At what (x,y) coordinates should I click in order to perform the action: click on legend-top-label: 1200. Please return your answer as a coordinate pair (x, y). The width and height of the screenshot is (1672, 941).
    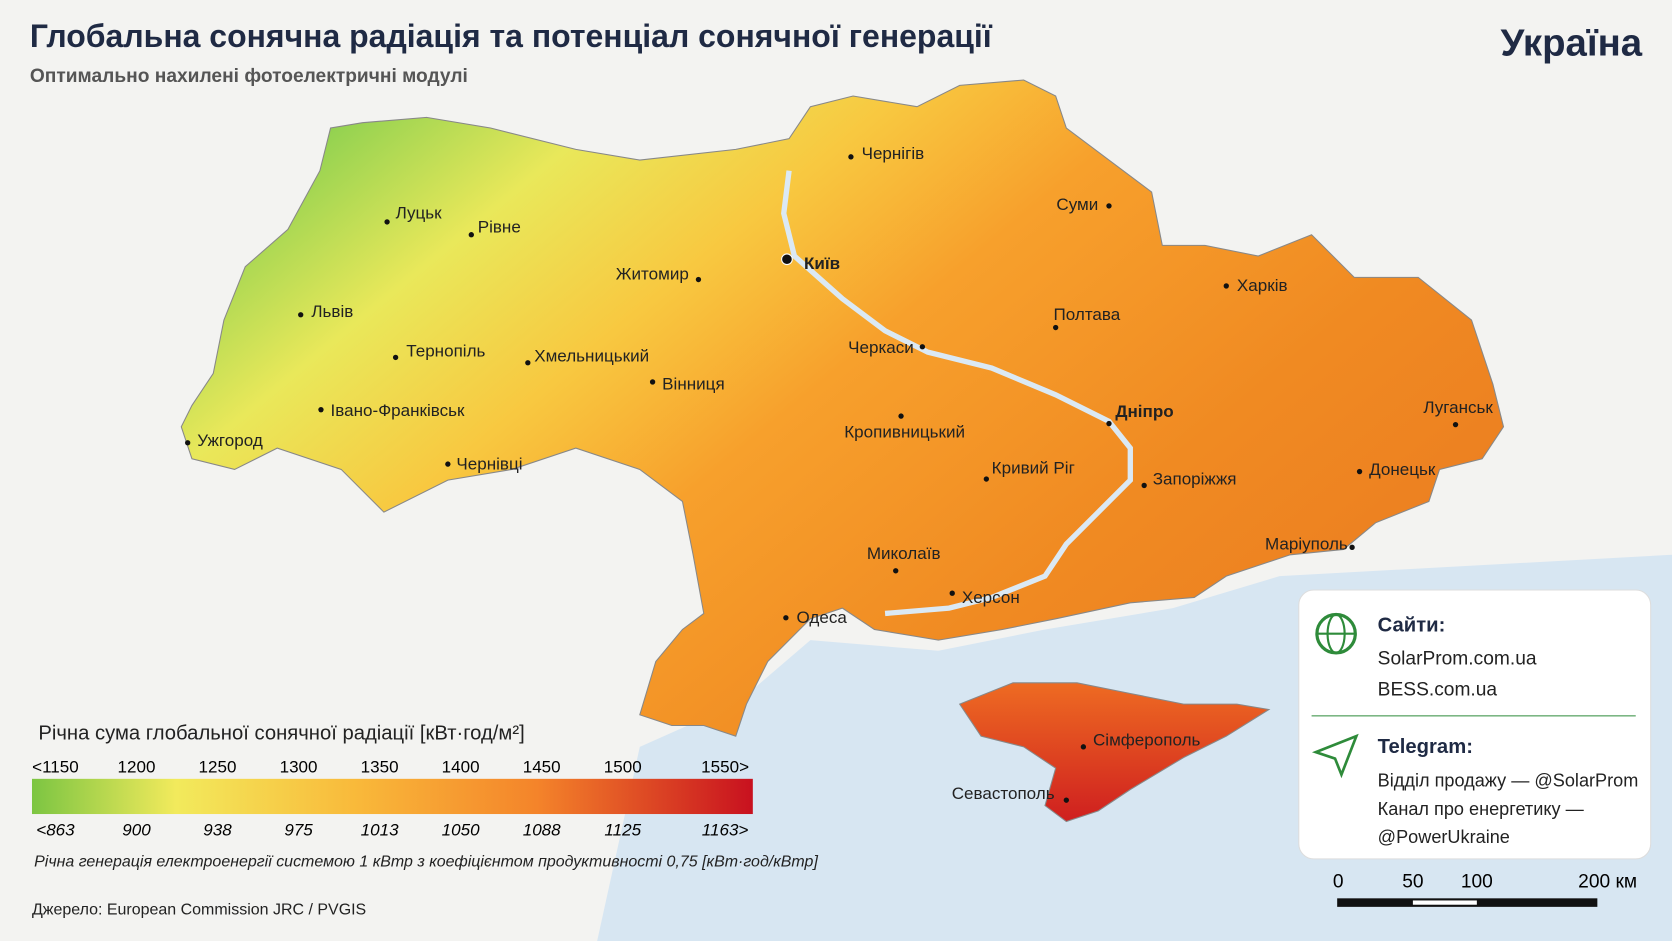
    Looking at the image, I should click on (137, 766).